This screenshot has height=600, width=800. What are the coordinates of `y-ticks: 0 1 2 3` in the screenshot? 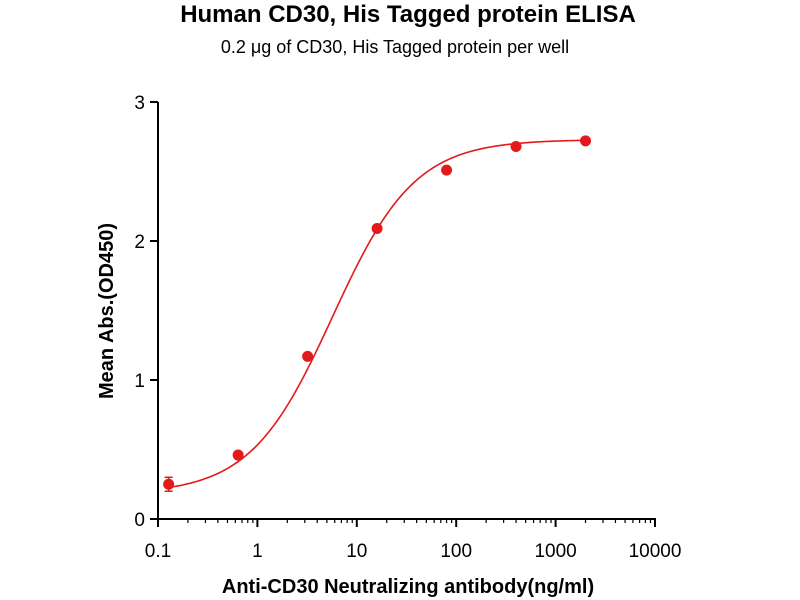 It's located at (146, 312).